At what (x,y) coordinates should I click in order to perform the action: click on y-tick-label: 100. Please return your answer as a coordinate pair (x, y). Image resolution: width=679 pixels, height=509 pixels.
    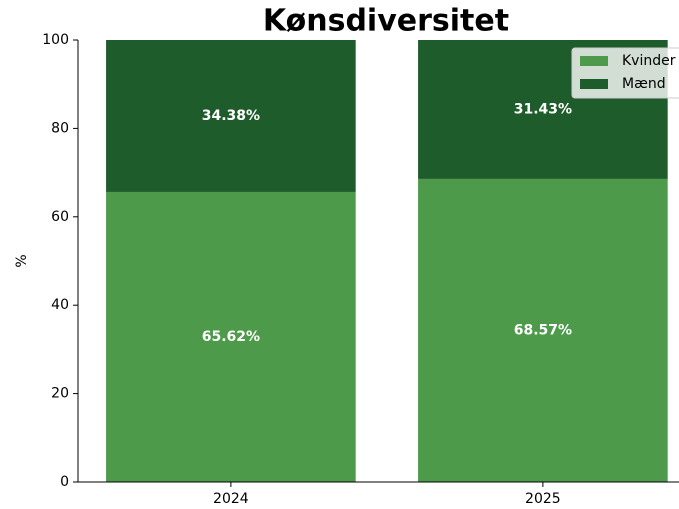
    Looking at the image, I should click on (55, 40).